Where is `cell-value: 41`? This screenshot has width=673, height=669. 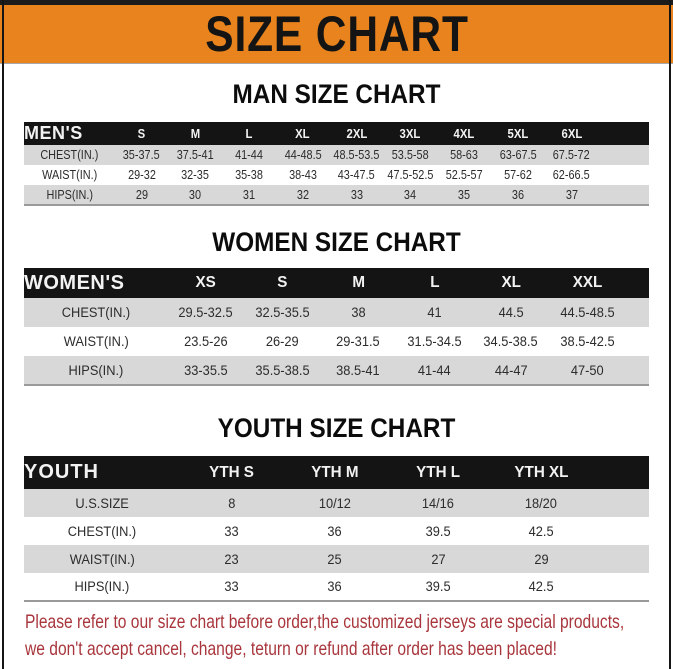 cell-value: 41 is located at coordinates (434, 312).